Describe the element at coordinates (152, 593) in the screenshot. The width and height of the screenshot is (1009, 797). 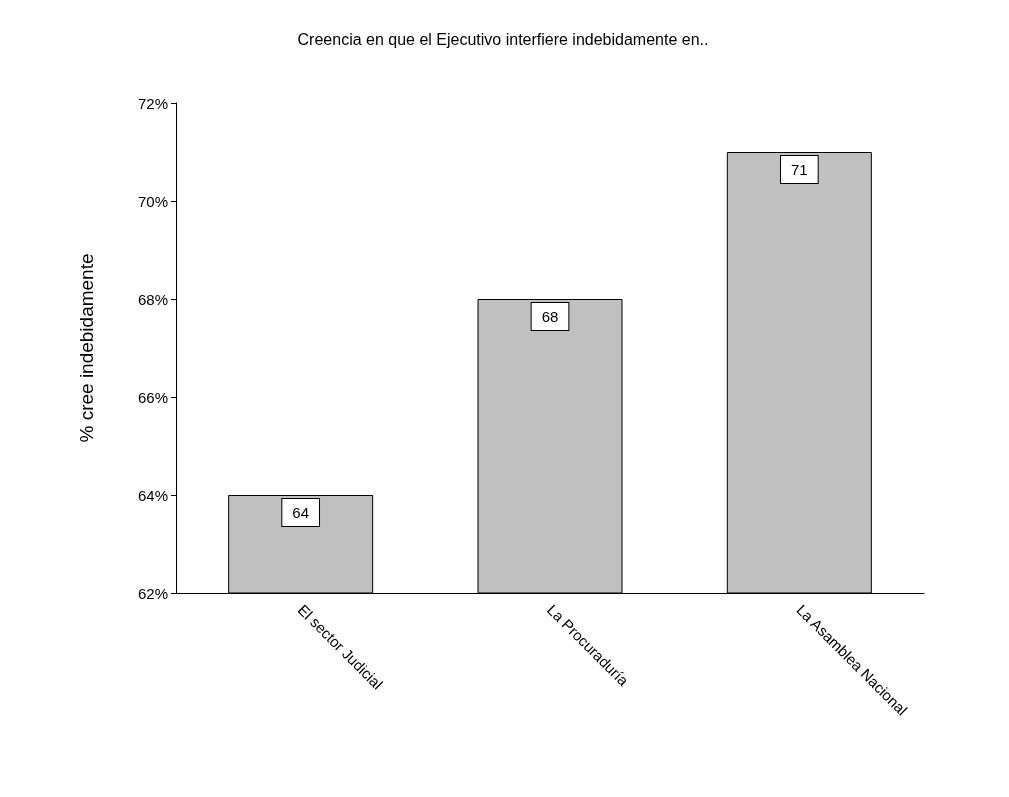
I see `y-tick-label: 62%` at that location.